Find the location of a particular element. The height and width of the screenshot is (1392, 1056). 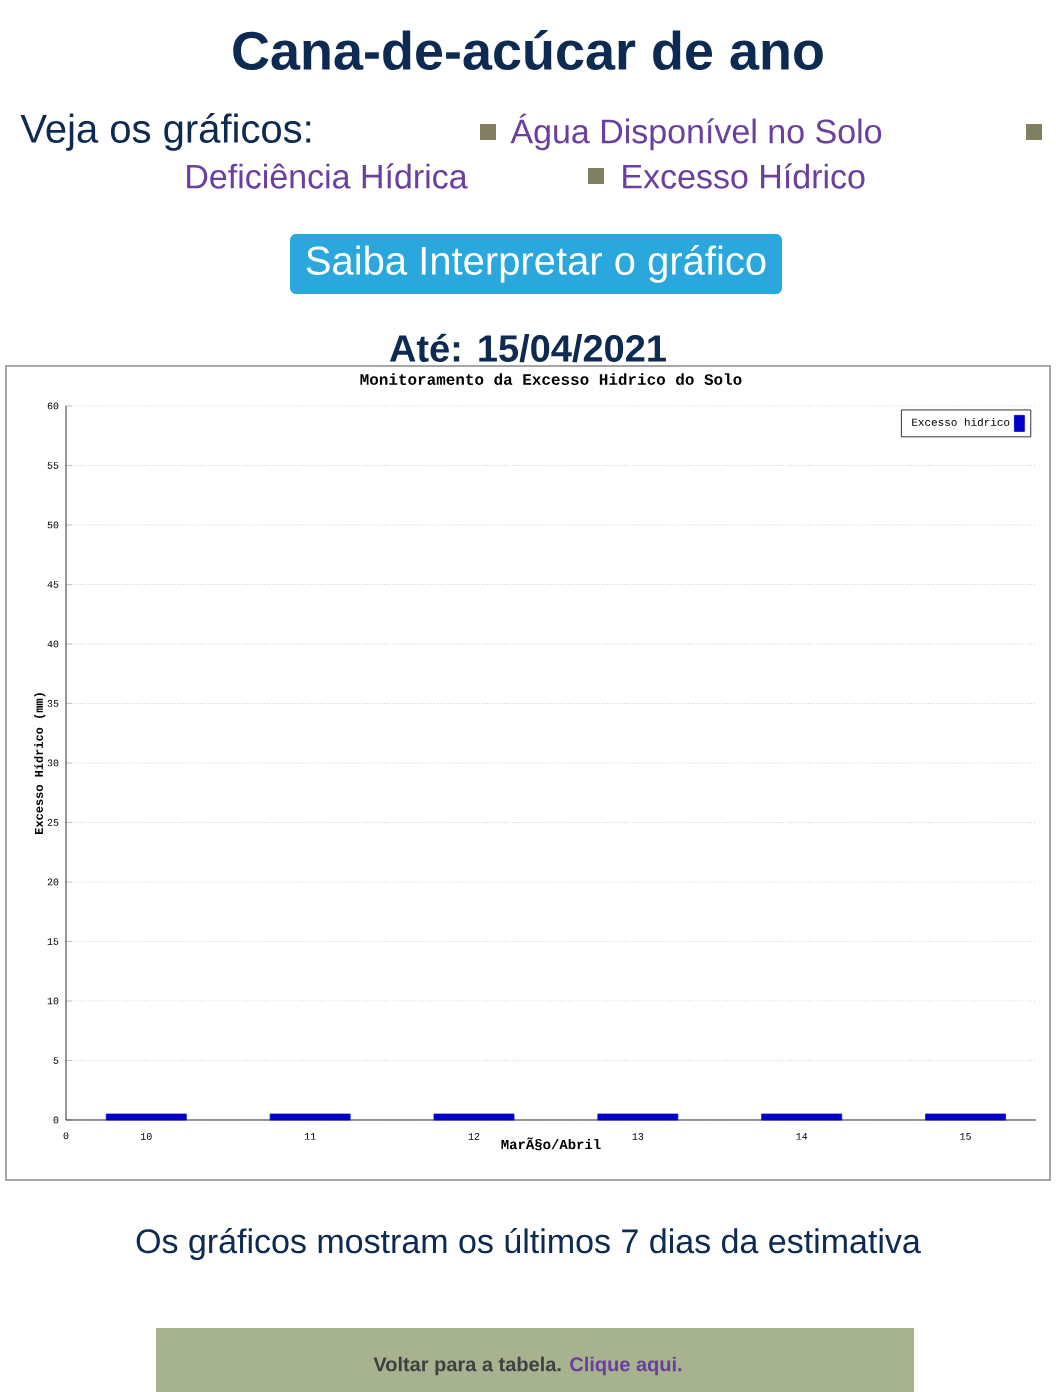

text: Cana-de-acúcar de ano is located at coordinates (528, 50).